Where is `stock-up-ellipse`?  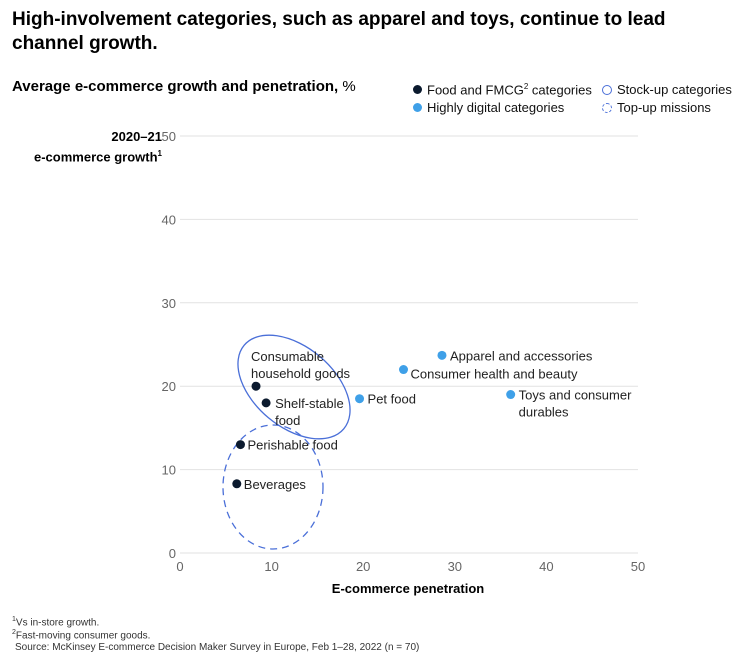 stock-up-ellipse is located at coordinates (294, 387).